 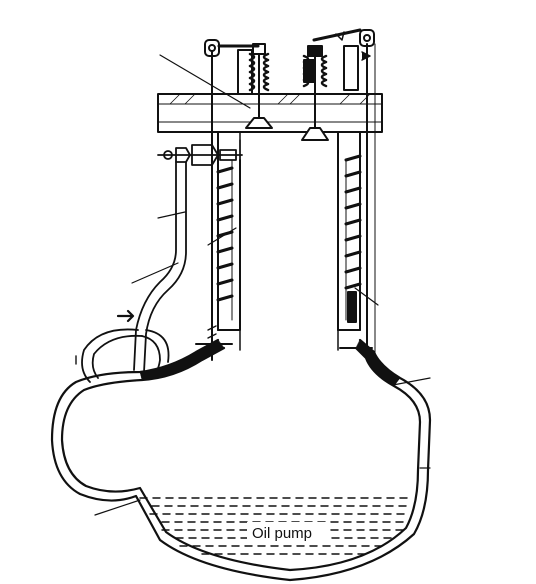 I want to click on oil-pump-label-bg, so click(x=288, y=532).